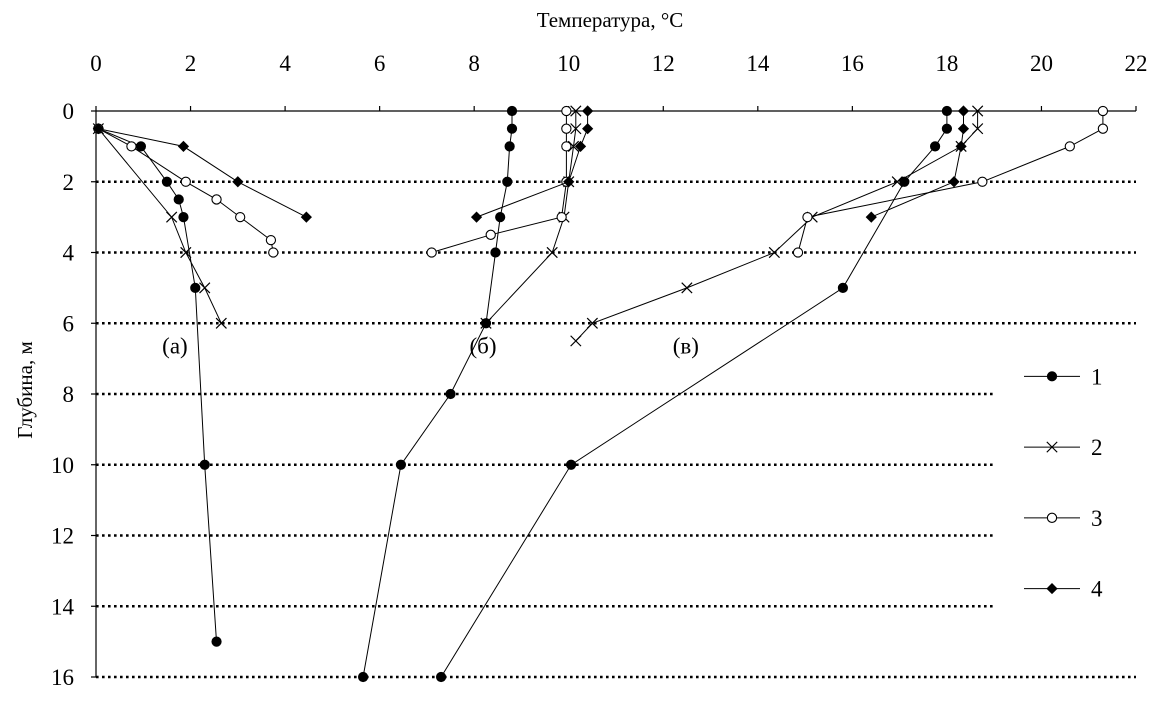 Image resolution: width=1166 pixels, height=717 pixels. What do you see at coordinates (758, 63) in the screenshot?
I see `x-tick-label-14: 14` at bounding box center [758, 63].